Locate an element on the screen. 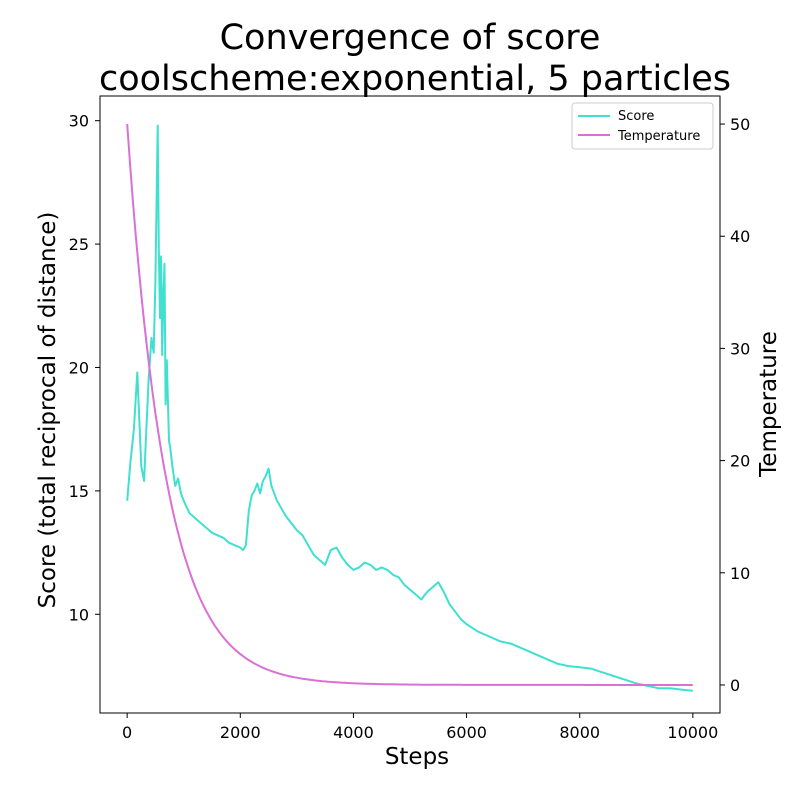 This screenshot has height=800, width=800. x-tick-label: 0 is located at coordinates (127, 732).